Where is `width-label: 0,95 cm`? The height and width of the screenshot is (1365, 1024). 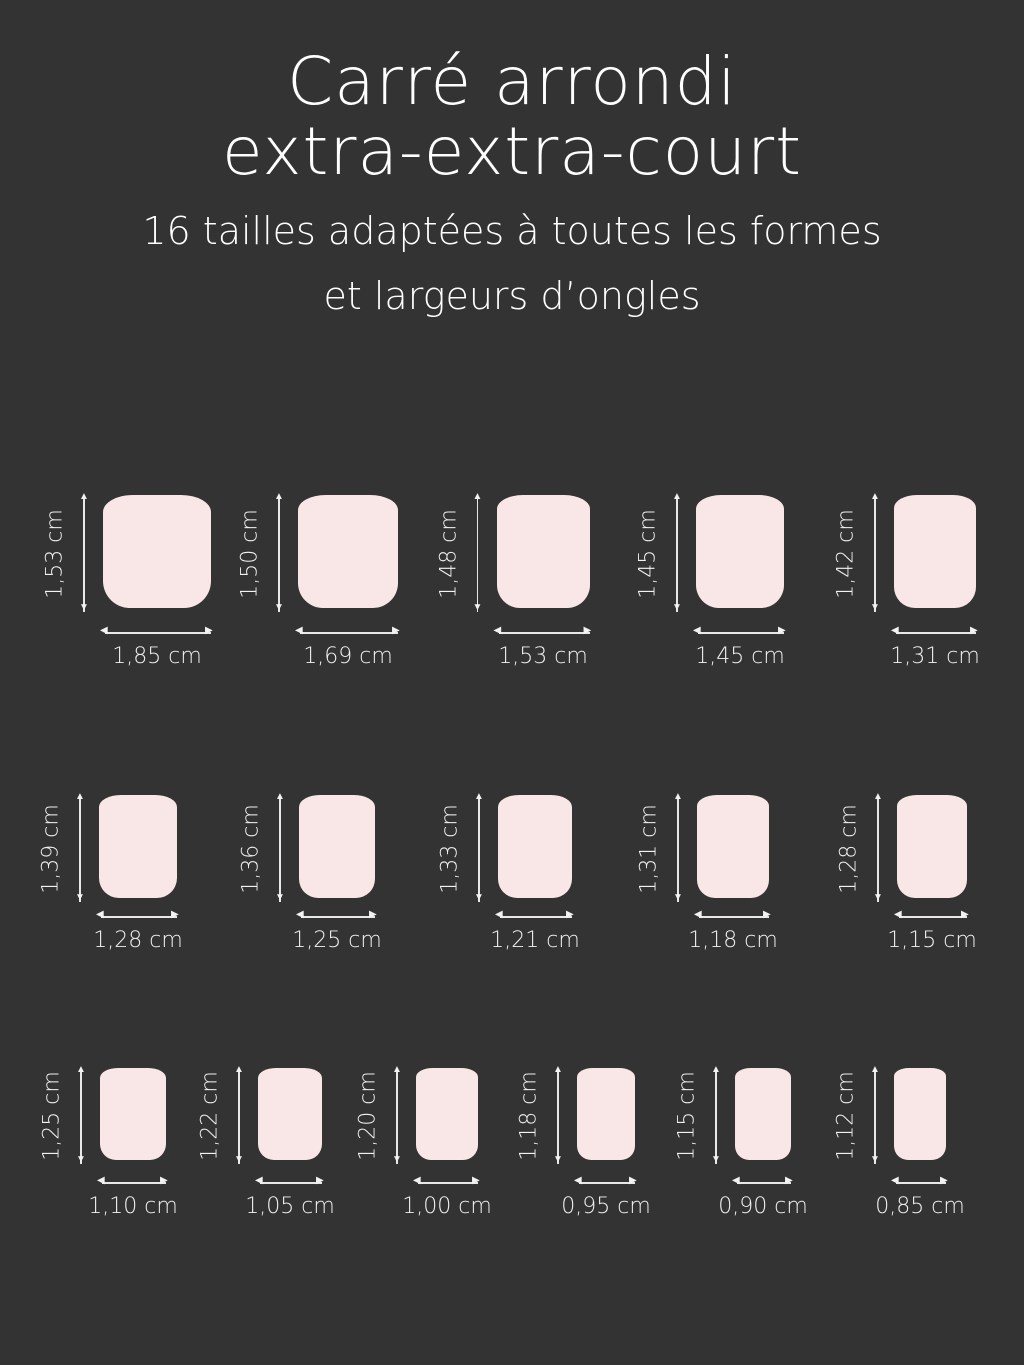
width-label: 0,95 cm is located at coordinates (606, 1206).